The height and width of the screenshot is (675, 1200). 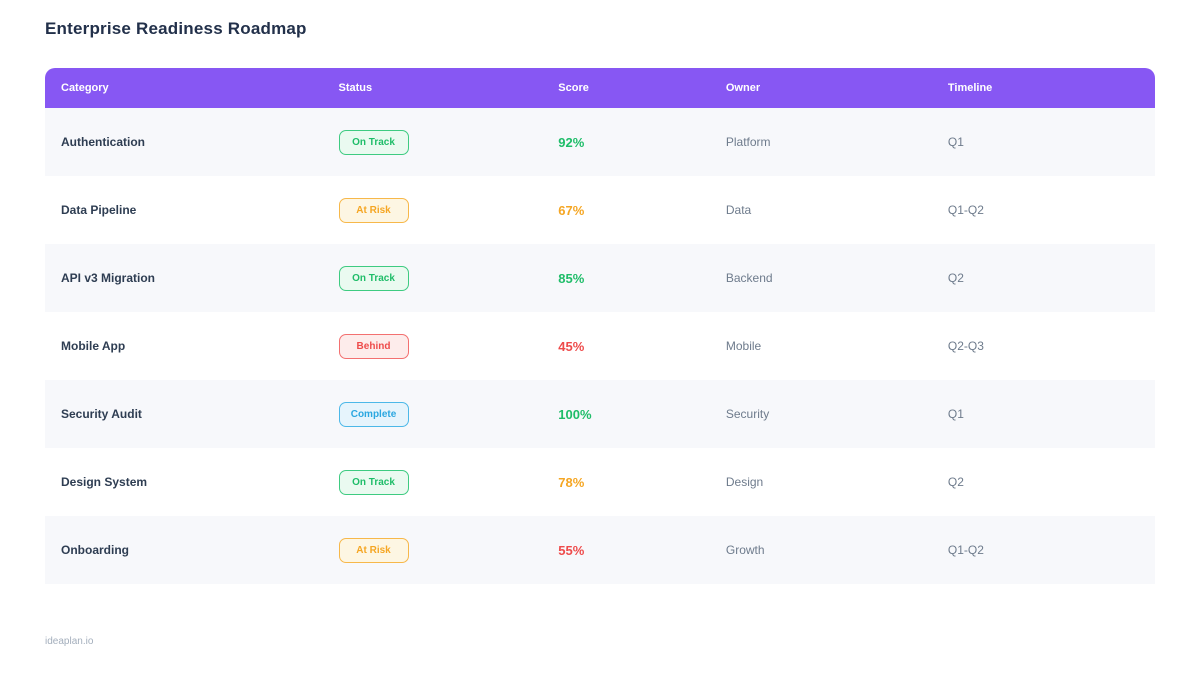 What do you see at coordinates (103, 142) in the screenshot?
I see `cell-category: Authentication` at bounding box center [103, 142].